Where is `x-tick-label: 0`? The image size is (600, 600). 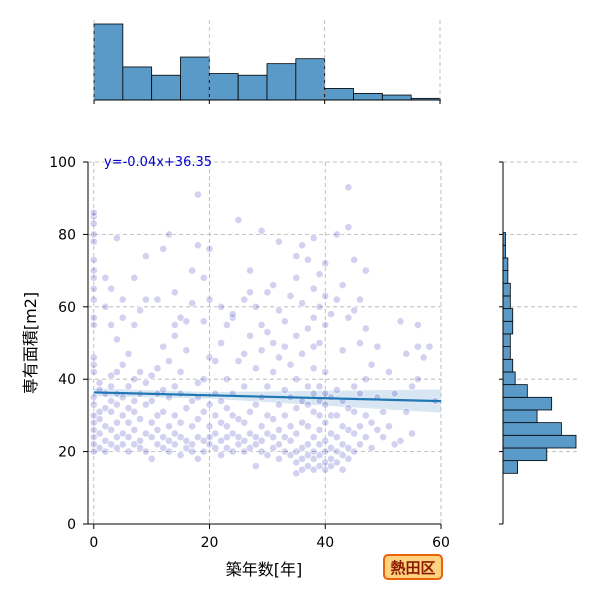
x-tick-label: 0 is located at coordinates (93, 543).